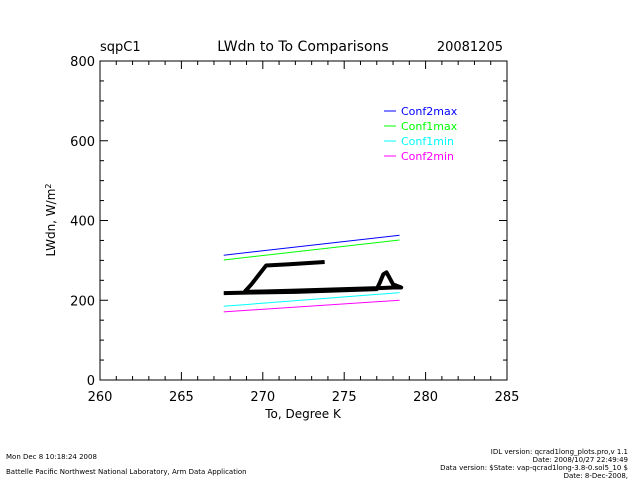  What do you see at coordinates (181, 397) in the screenshot?
I see `x-tick-label: 265` at bounding box center [181, 397].